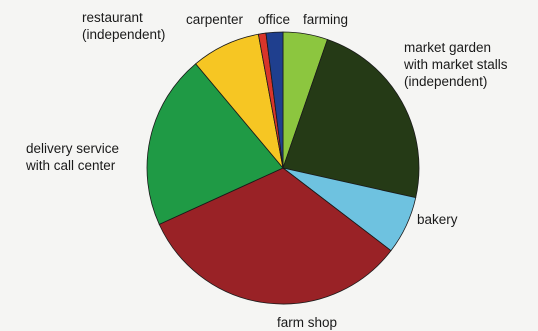 The image size is (538, 331). I want to click on slice-label-line: farm shop, so click(307, 322).